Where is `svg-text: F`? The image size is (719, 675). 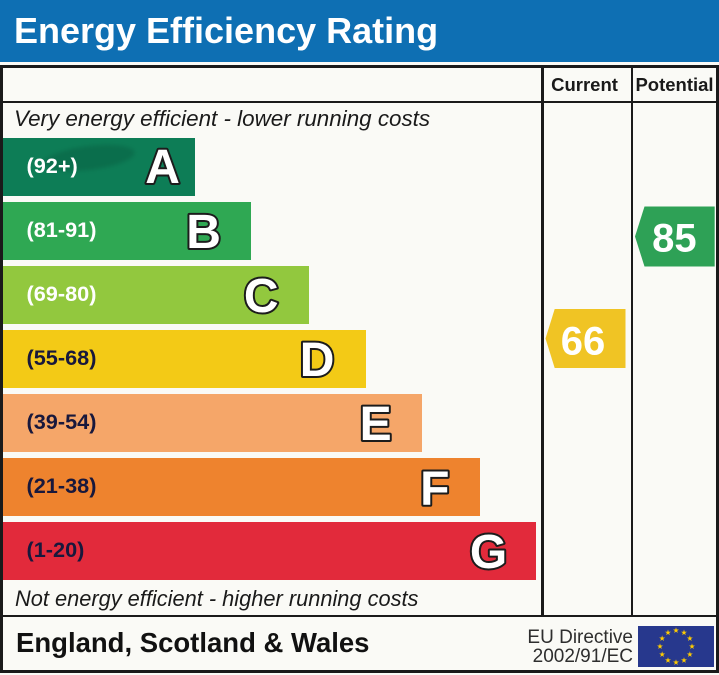
svg-text: F is located at coordinates (434, 489).